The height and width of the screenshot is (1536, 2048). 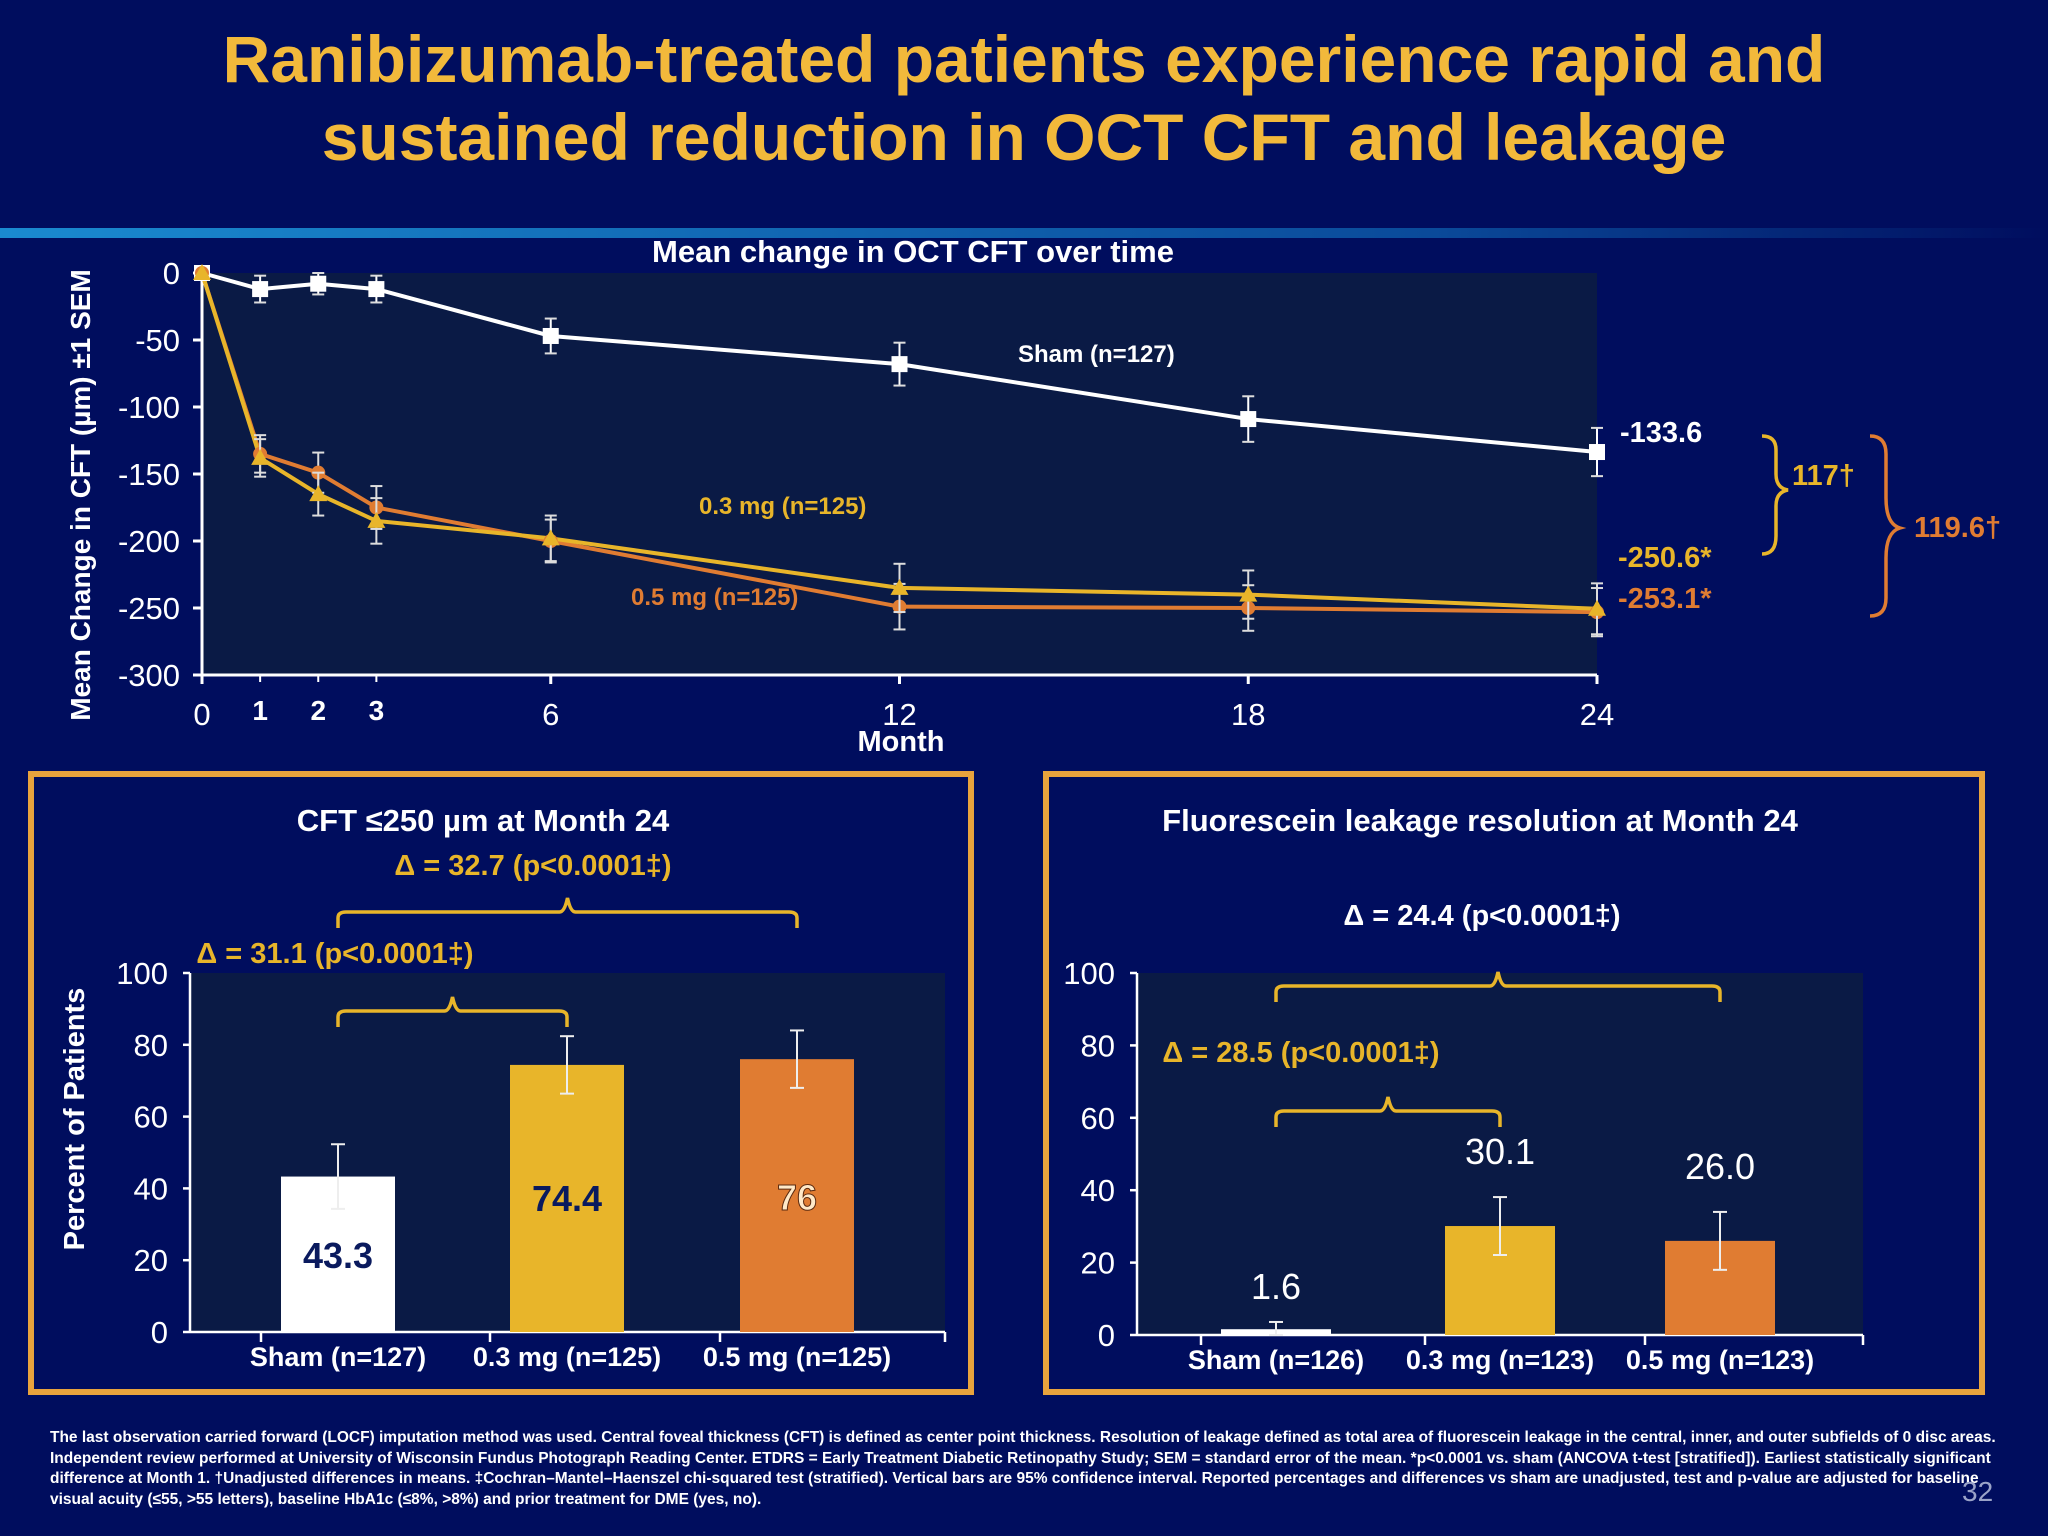 What do you see at coordinates (1720, 1166) in the screenshot?
I see `value-label: 26.0` at bounding box center [1720, 1166].